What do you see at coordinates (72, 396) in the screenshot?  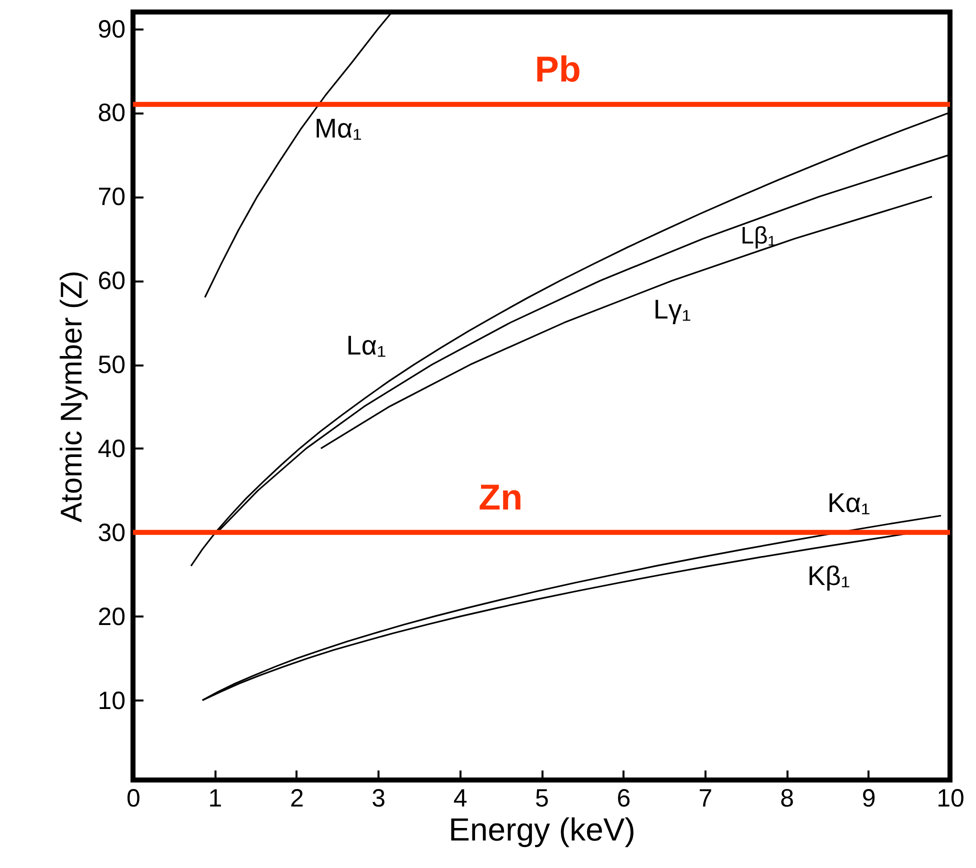 I see `y-axis-title: Atomic Nymber (Z)` at bounding box center [72, 396].